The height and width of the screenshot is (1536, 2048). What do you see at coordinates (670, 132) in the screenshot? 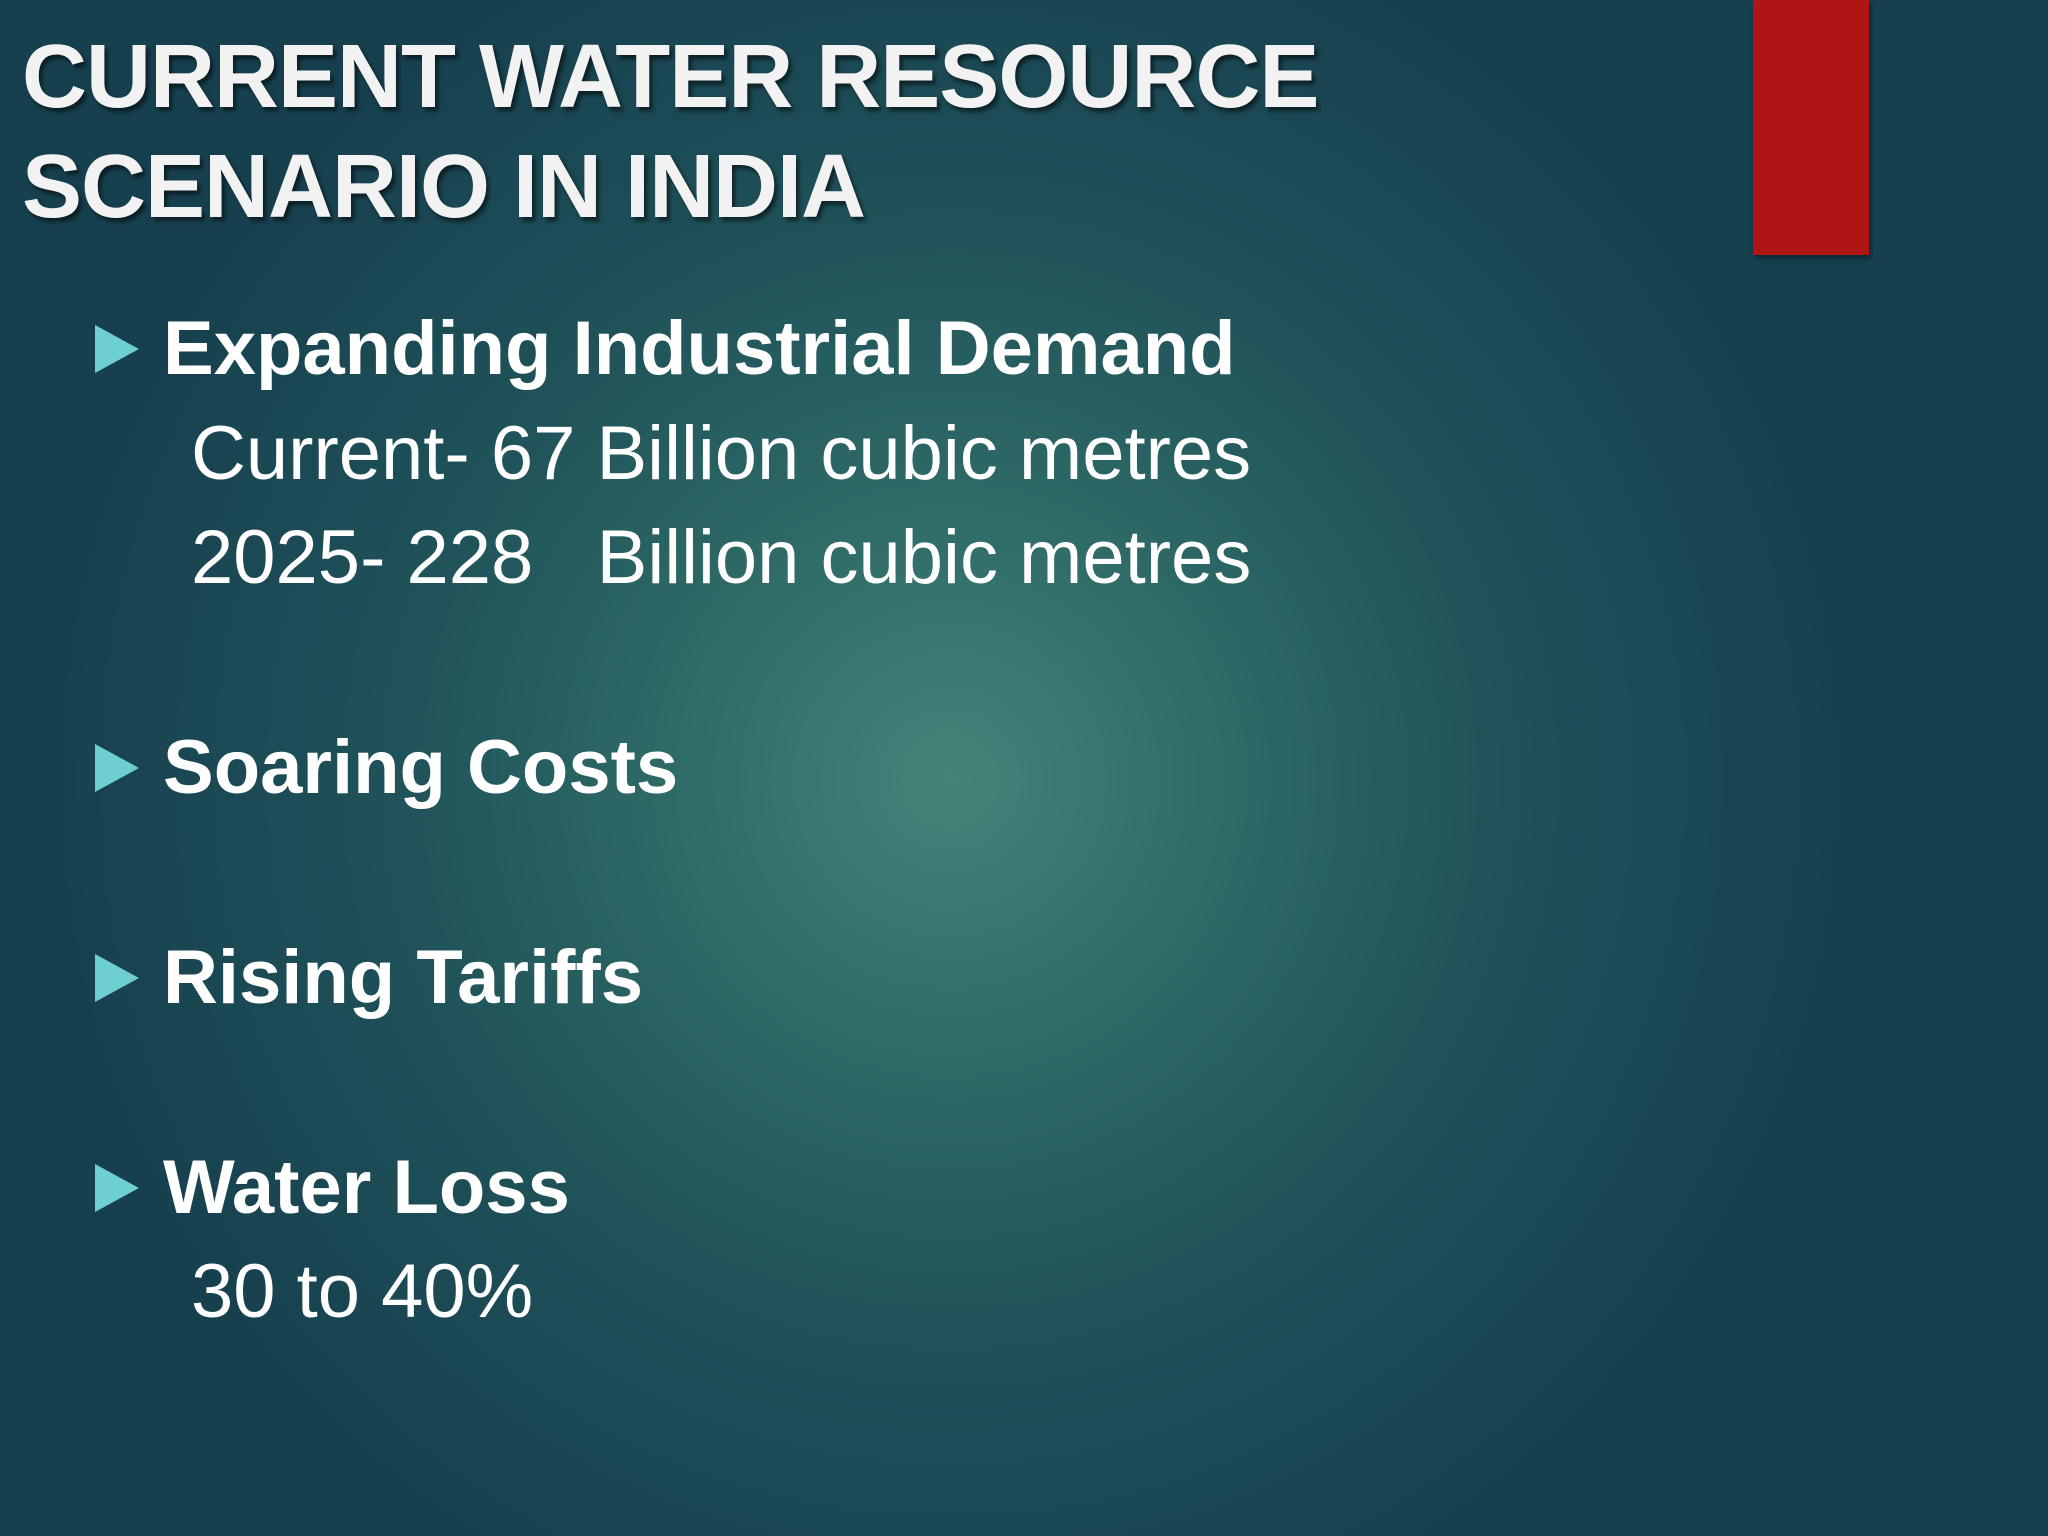
I see `slide-title: CURRENT WATER RESOURCE SCENARIO IN INDIA` at bounding box center [670, 132].